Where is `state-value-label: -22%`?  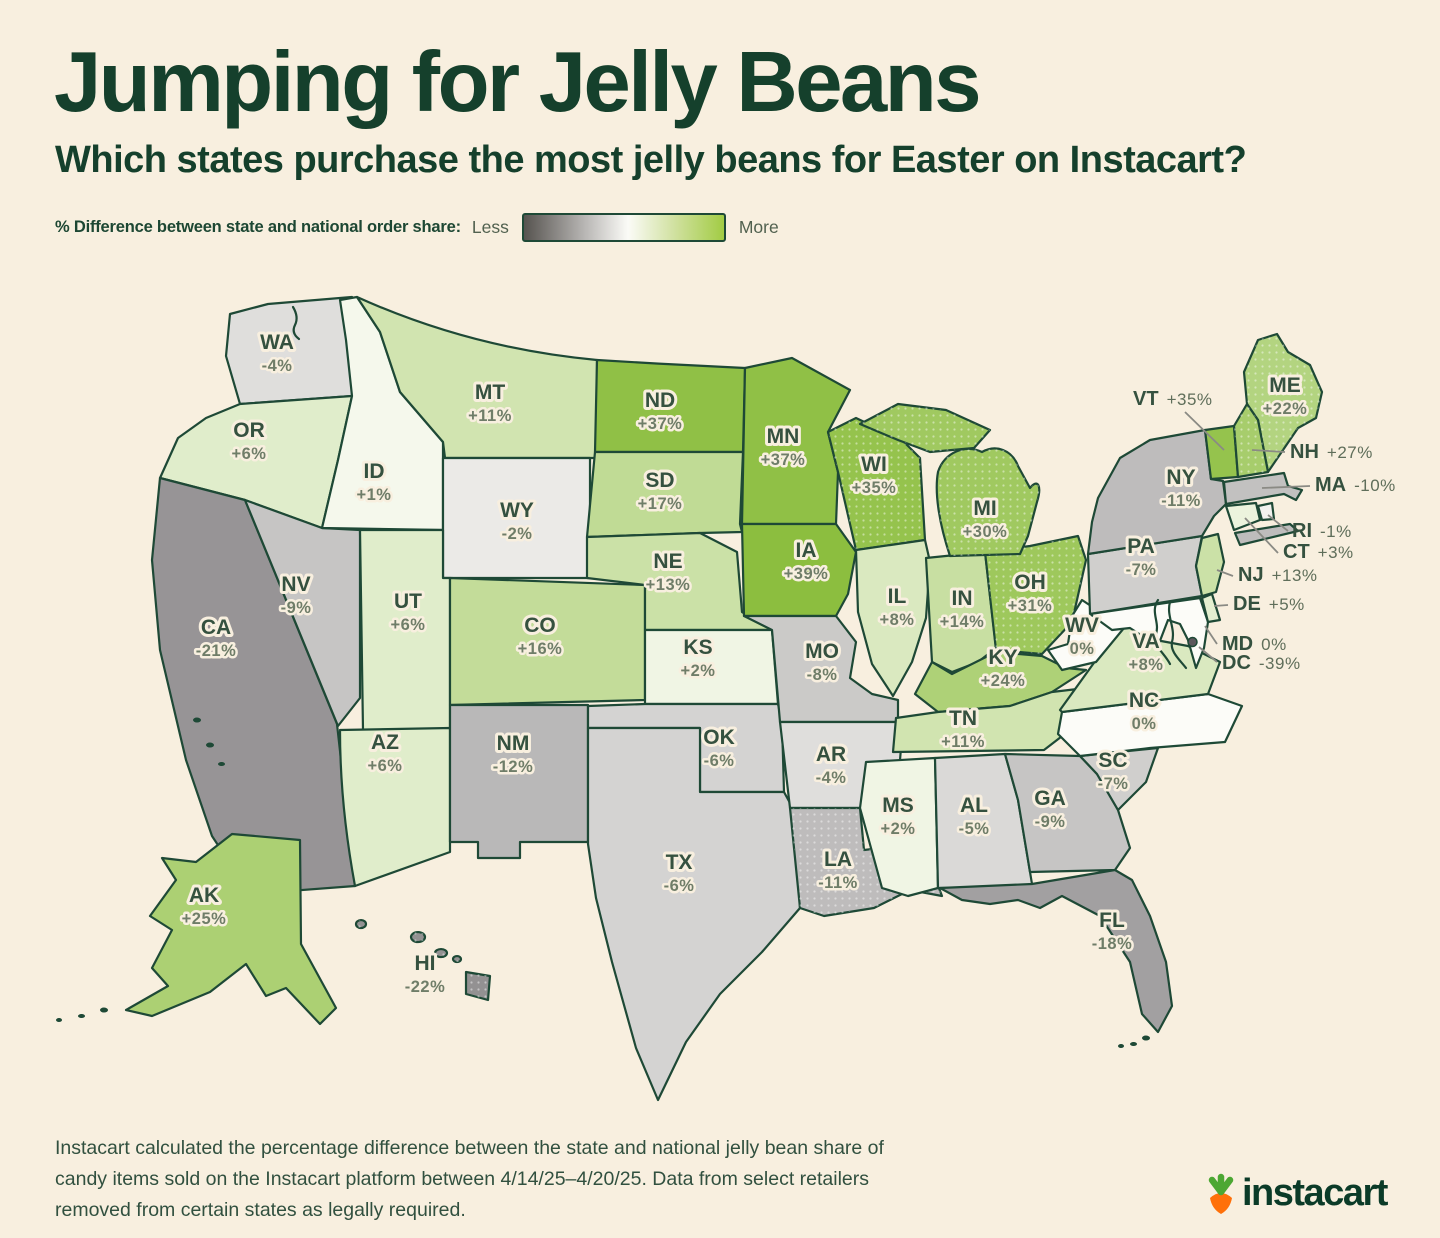
state-value-label: -22% is located at coordinates (425, 987).